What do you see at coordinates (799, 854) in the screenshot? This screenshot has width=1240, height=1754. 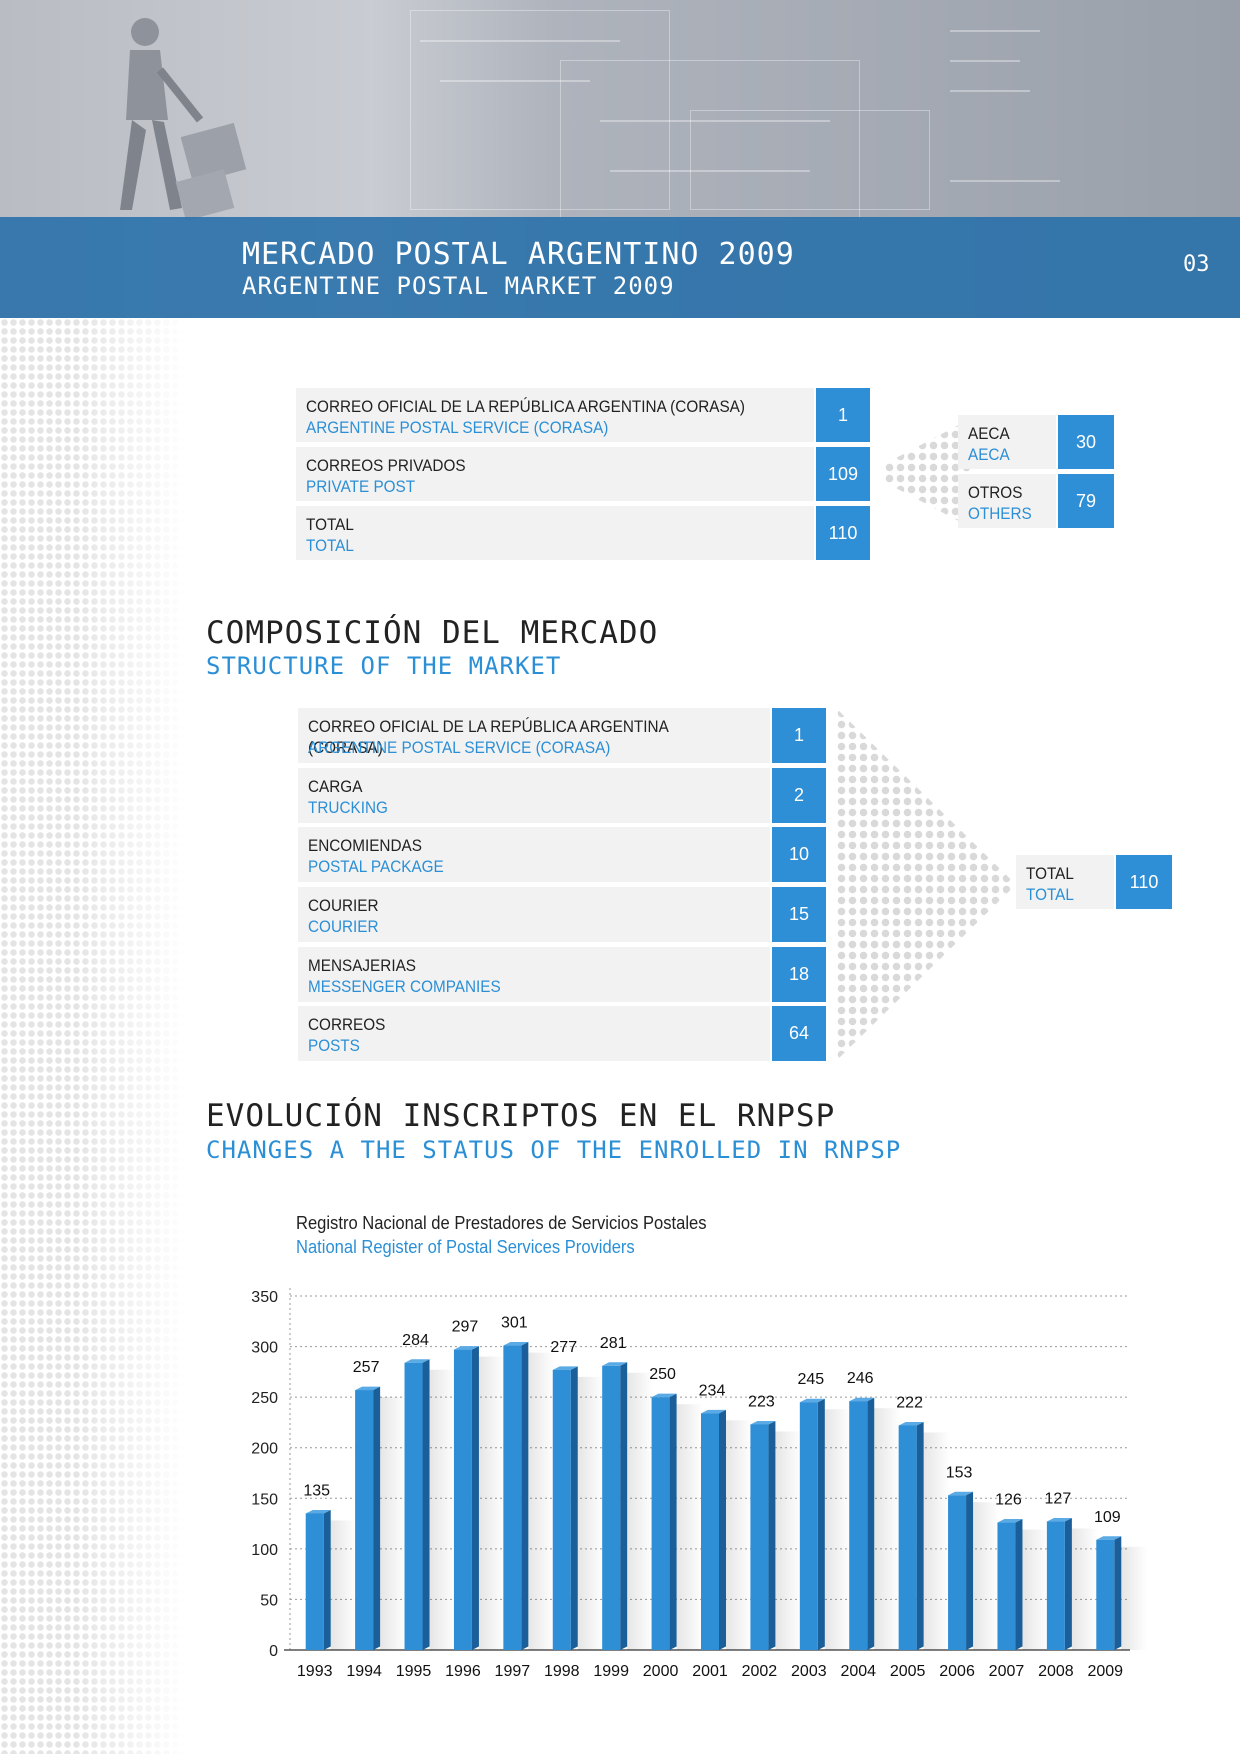 I see `composition-row-value: 10` at bounding box center [799, 854].